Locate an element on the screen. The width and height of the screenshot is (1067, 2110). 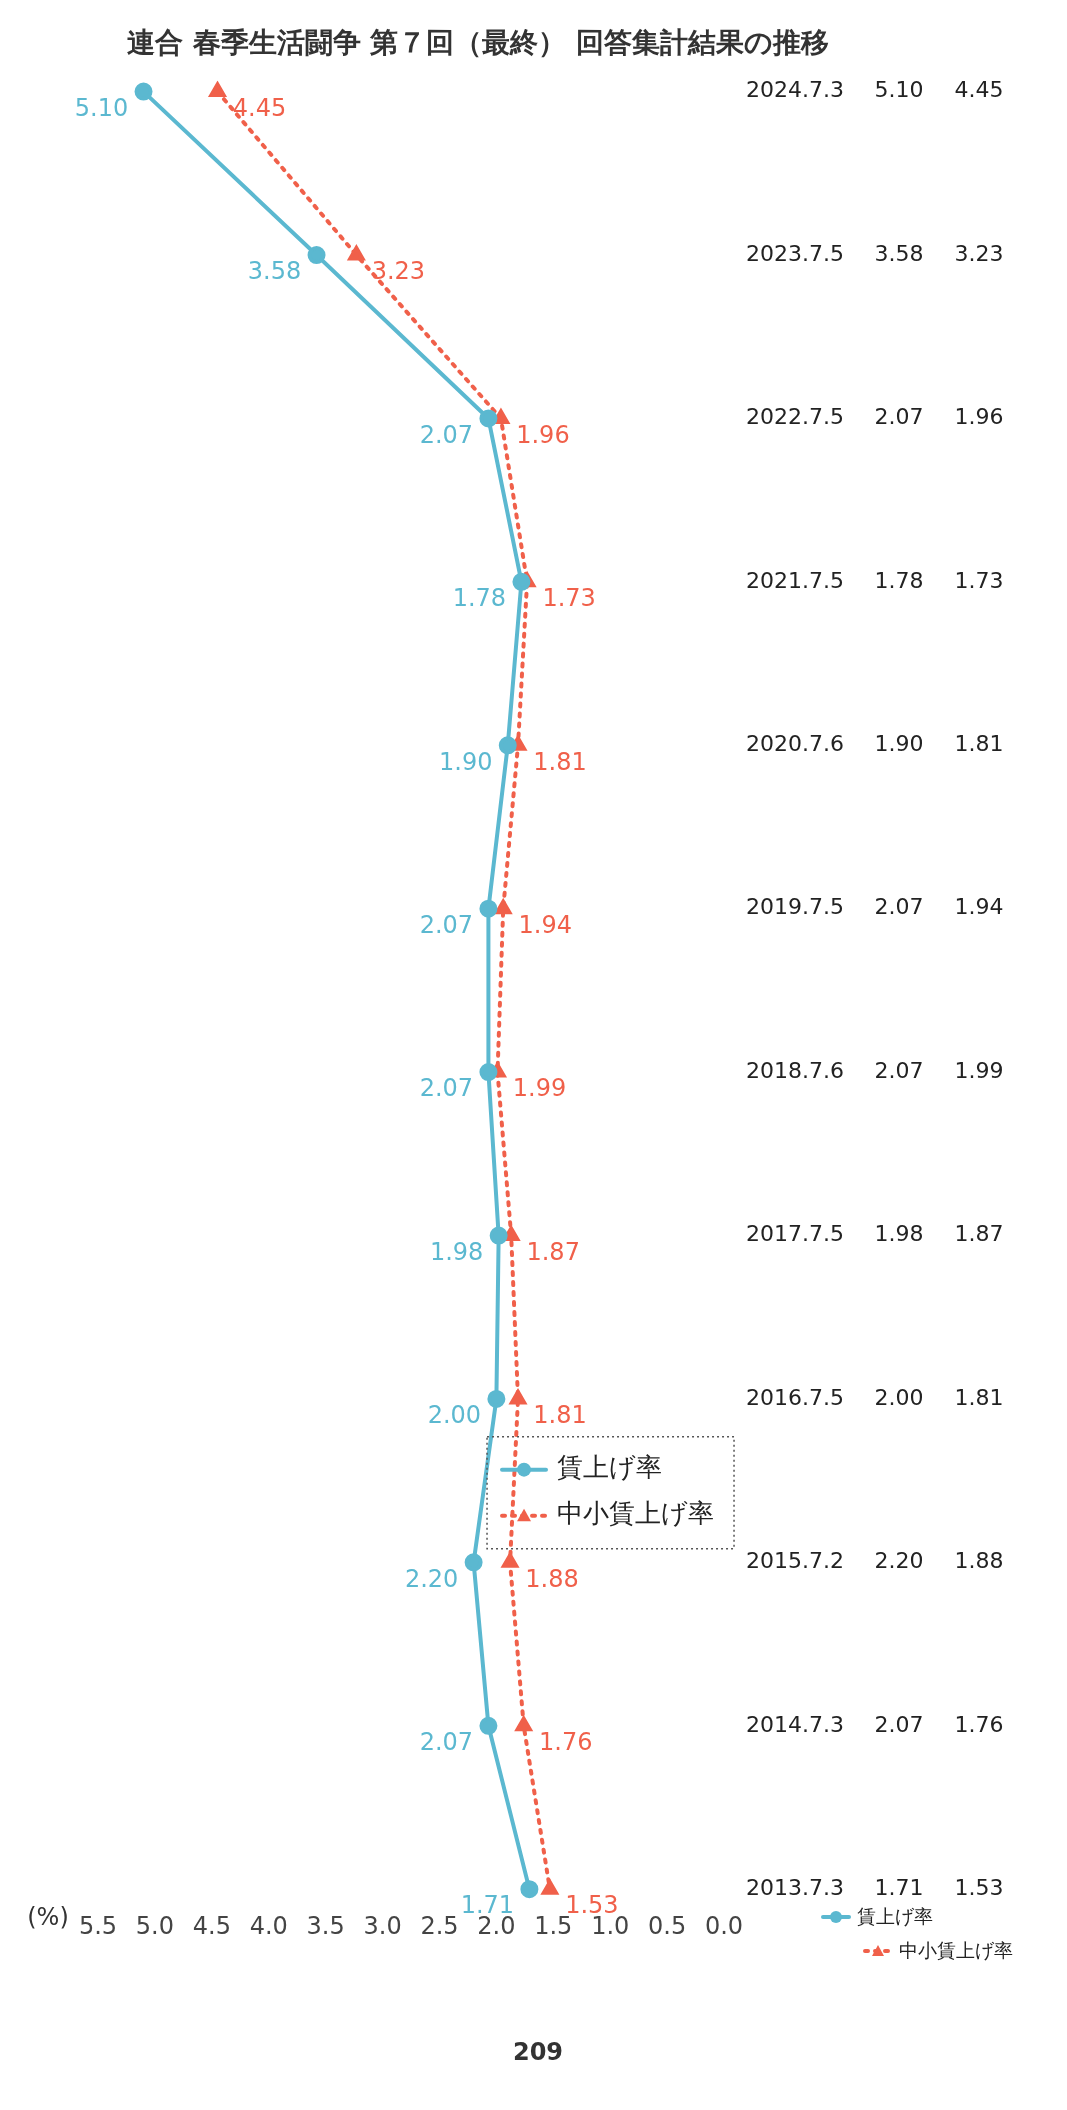
text: 1.76 is located at coordinates (565, 1742).